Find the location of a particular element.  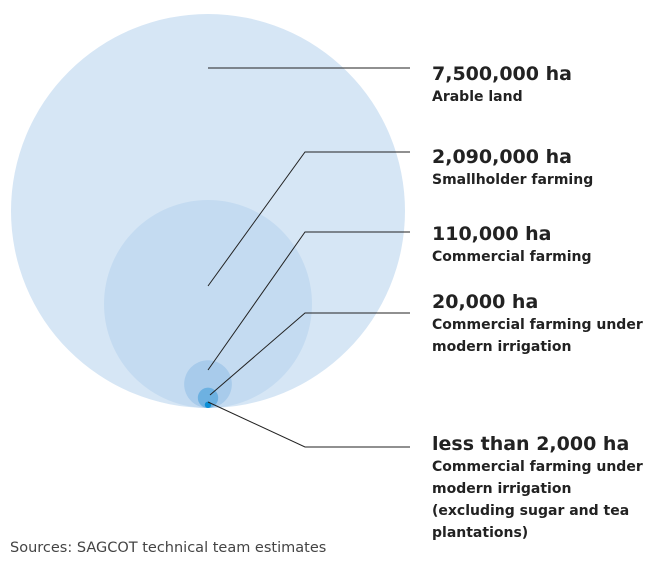

category-label: Smallholder farming is located at coordinates (513, 180).